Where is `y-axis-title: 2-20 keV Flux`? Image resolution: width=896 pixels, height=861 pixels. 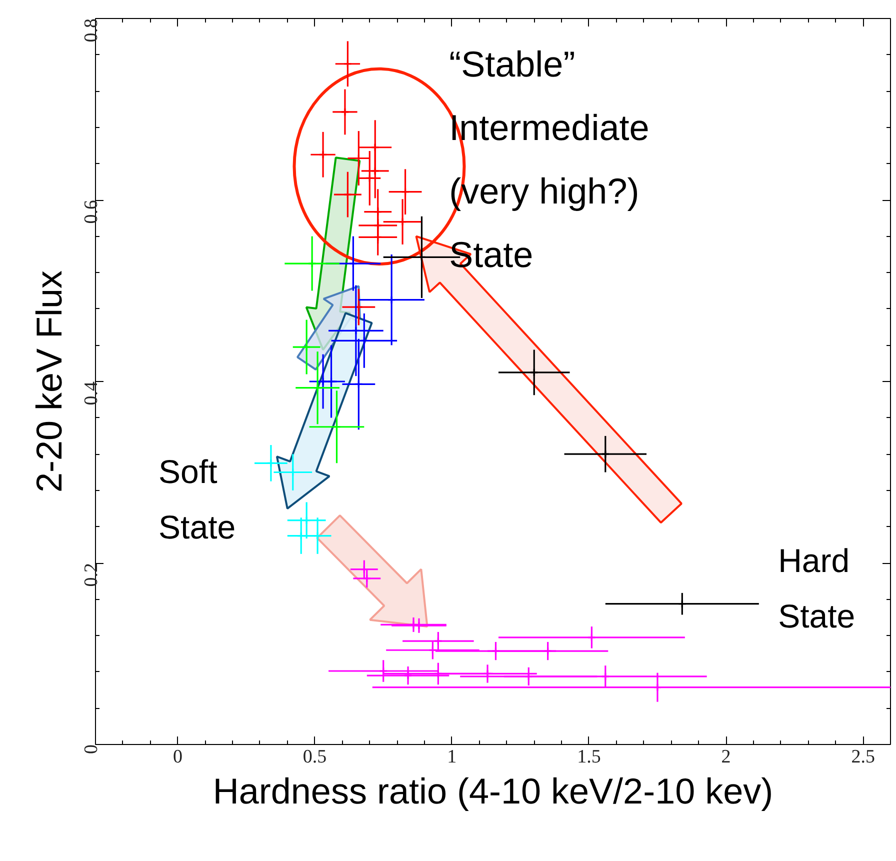 y-axis-title: 2-20 keV Flux is located at coordinates (49, 381).